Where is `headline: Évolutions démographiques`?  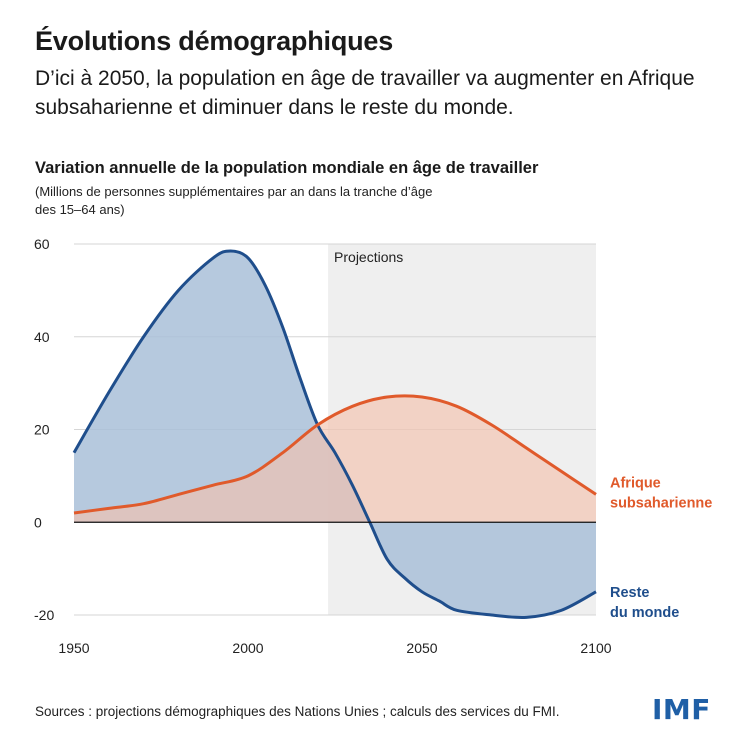
headline: Évolutions démographiques is located at coordinates (214, 41).